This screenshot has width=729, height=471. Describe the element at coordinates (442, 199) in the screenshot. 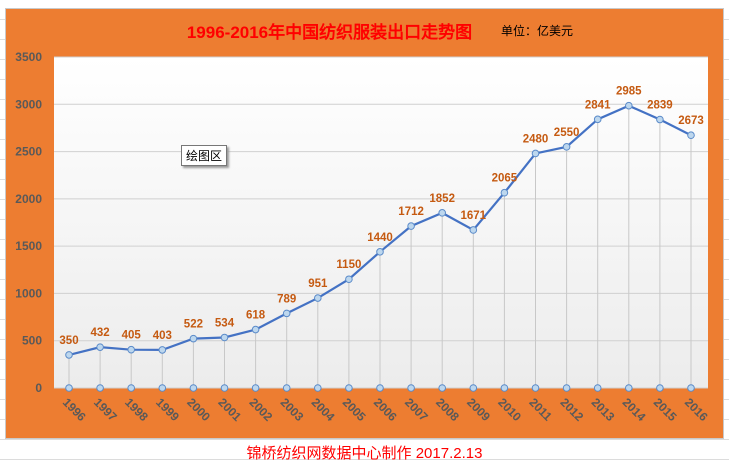

I see `data-label: 1852` at that location.